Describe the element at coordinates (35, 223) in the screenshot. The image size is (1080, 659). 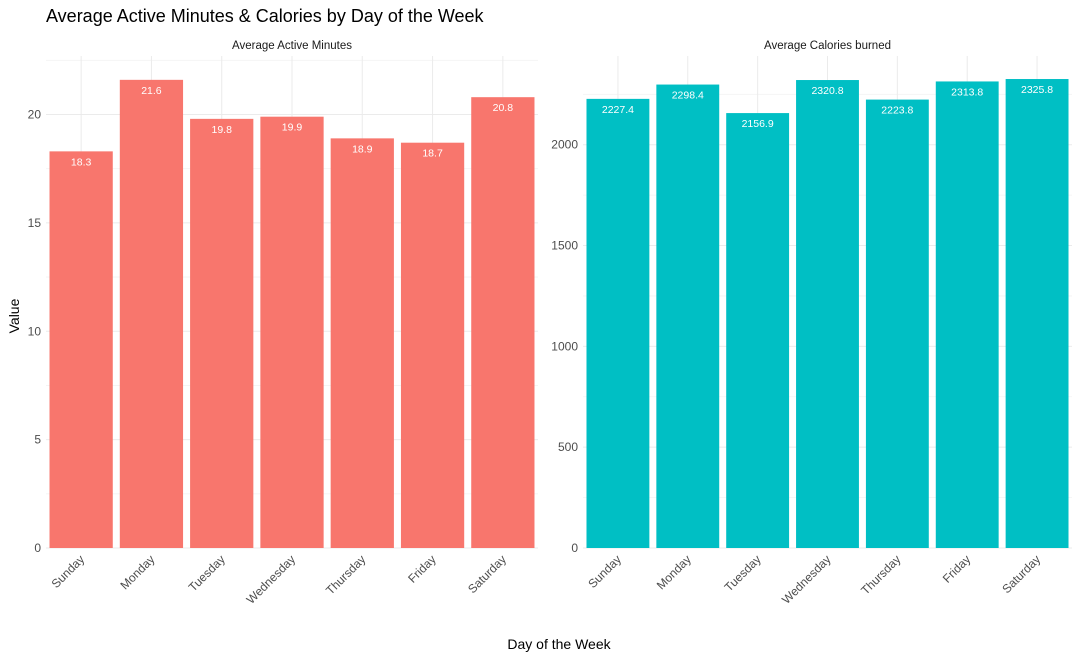
I see `y-tick-label: 15` at that location.